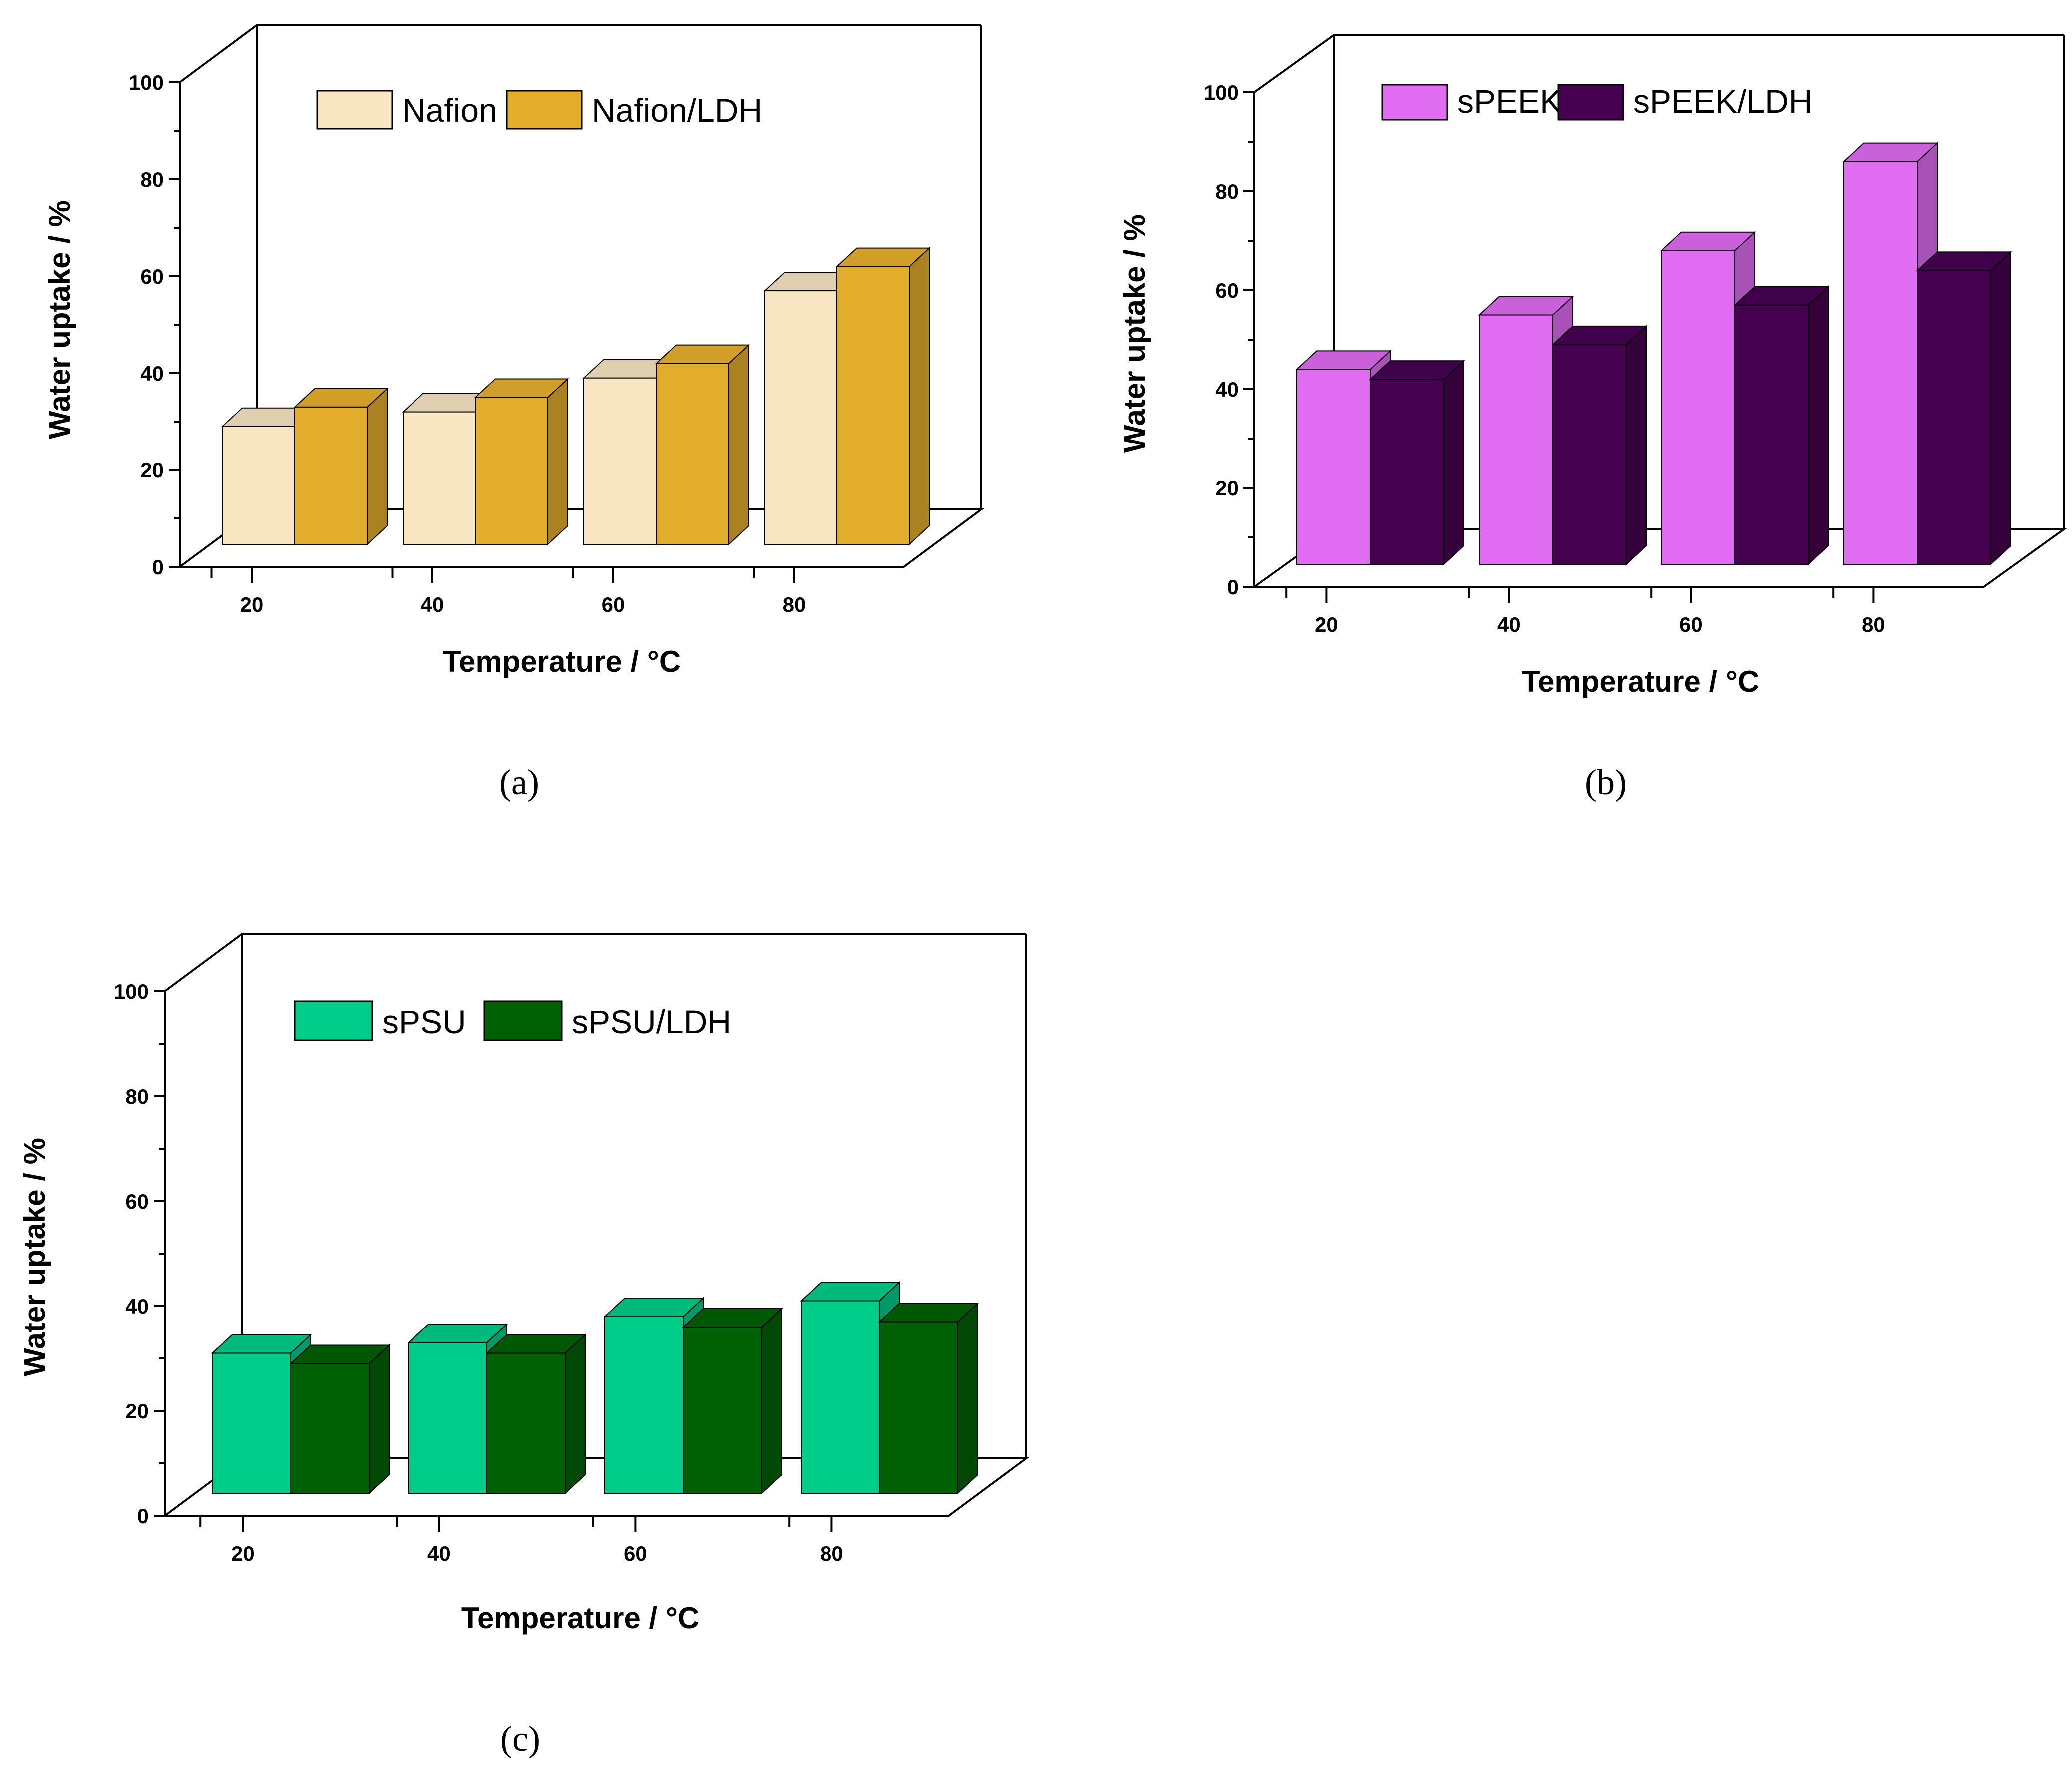 This screenshot has width=2072, height=1770. What do you see at coordinates (651, 1021) in the screenshot?
I see `legend-label-spsu-ldh: sPSU/LDH` at bounding box center [651, 1021].